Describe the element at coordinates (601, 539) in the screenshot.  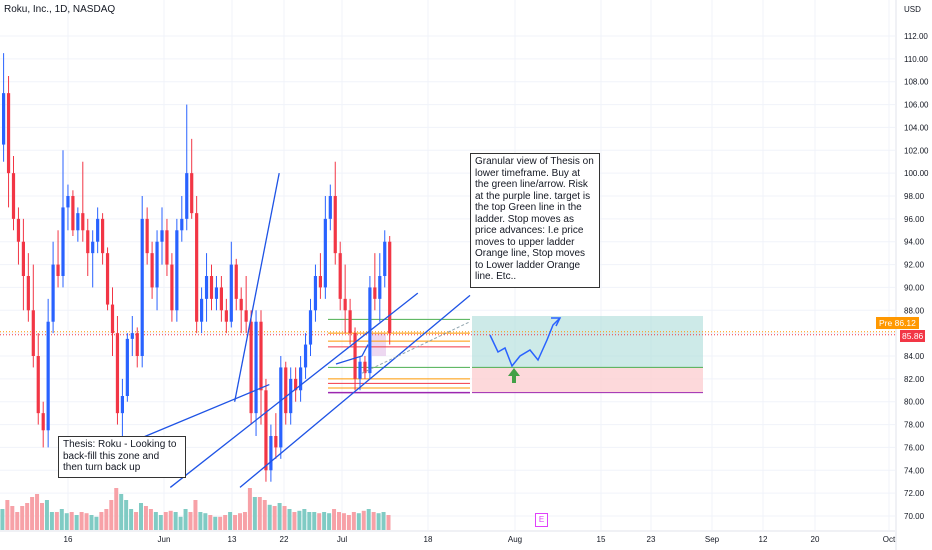
I see `time-tick-label: 15` at that location.